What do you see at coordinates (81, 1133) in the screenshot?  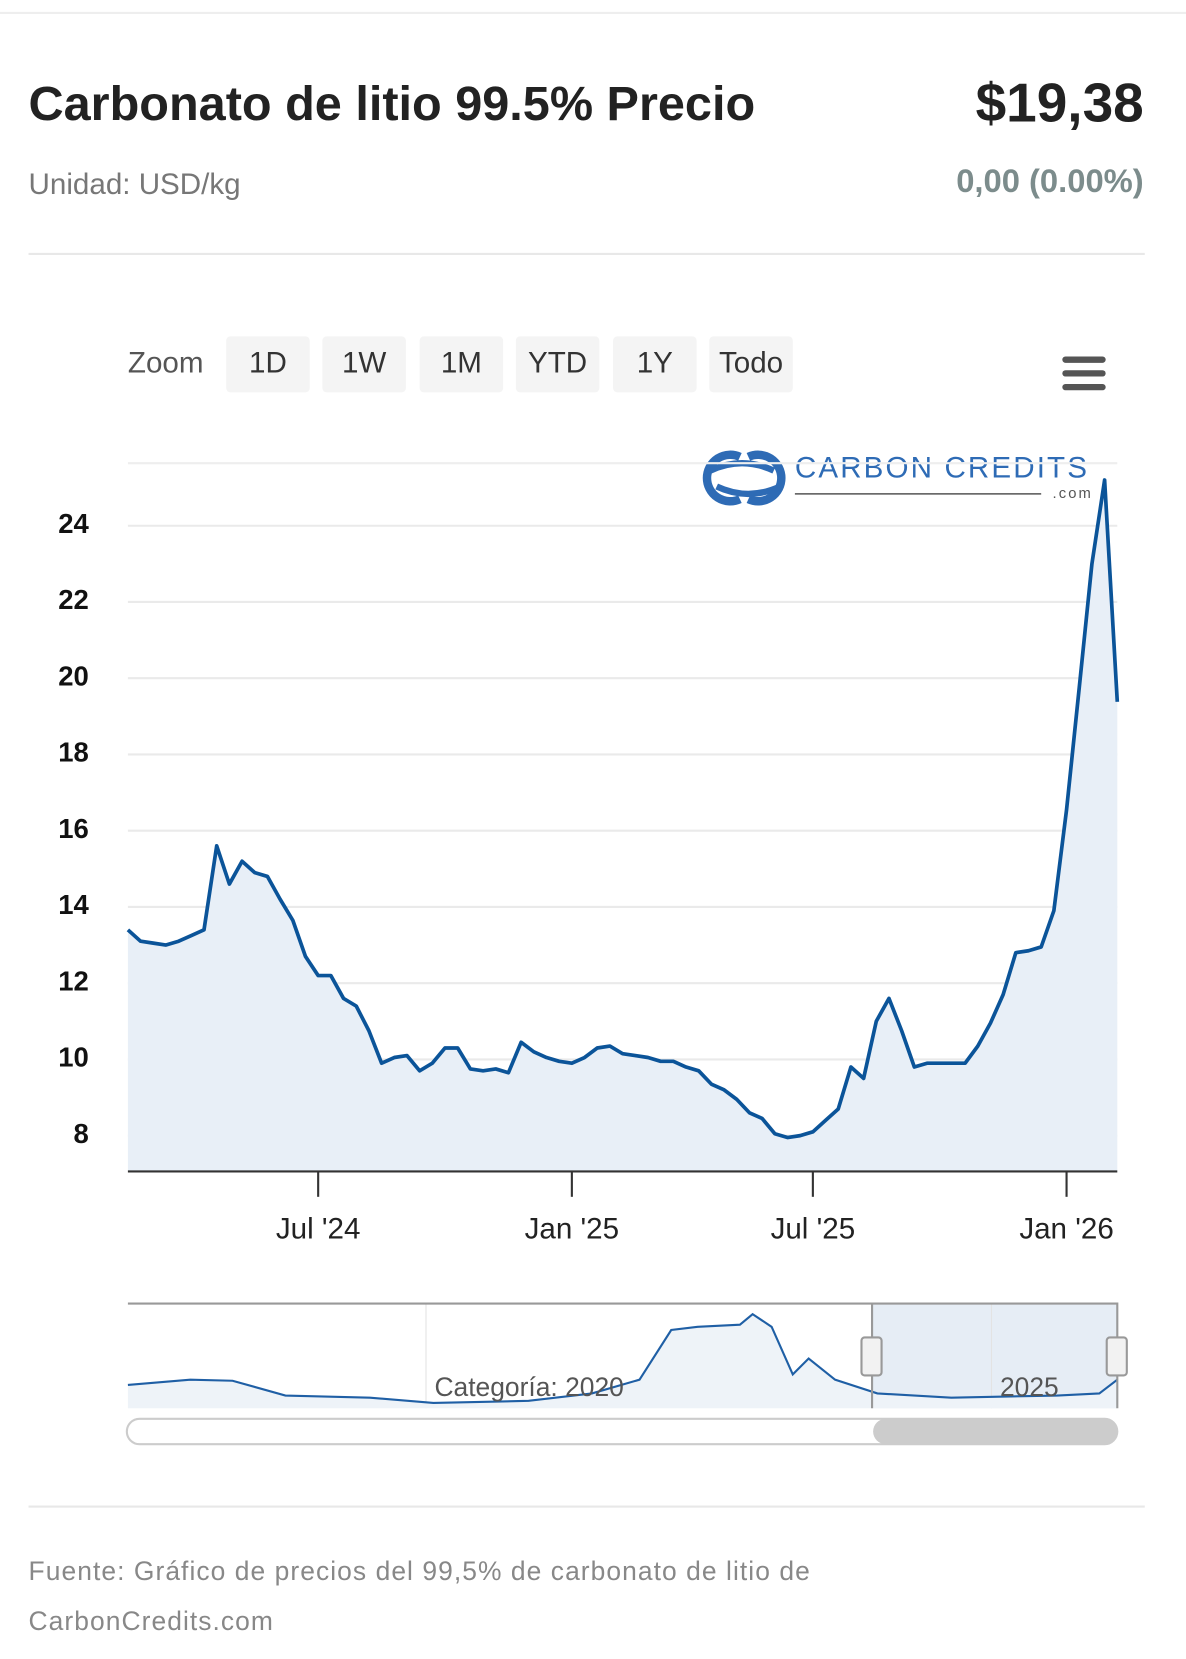 I see `y-tick-label: 8` at bounding box center [81, 1133].